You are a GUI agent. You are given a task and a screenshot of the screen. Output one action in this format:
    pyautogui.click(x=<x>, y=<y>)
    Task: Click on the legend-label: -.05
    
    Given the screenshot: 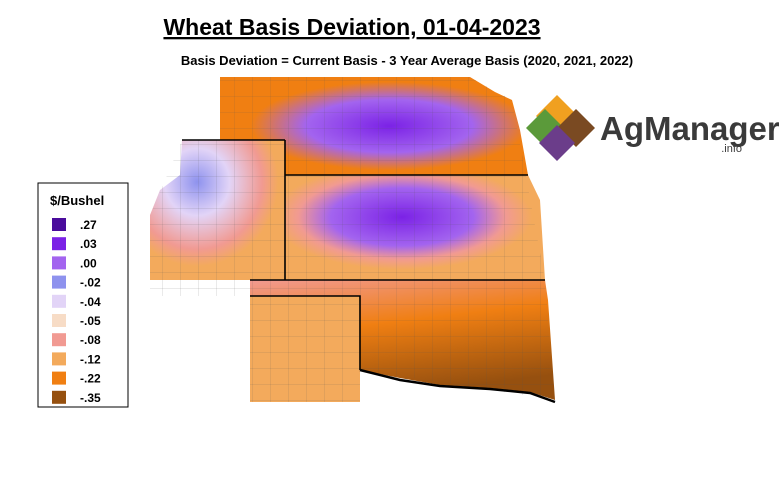 What is the action you would take?
    pyautogui.click(x=90, y=321)
    